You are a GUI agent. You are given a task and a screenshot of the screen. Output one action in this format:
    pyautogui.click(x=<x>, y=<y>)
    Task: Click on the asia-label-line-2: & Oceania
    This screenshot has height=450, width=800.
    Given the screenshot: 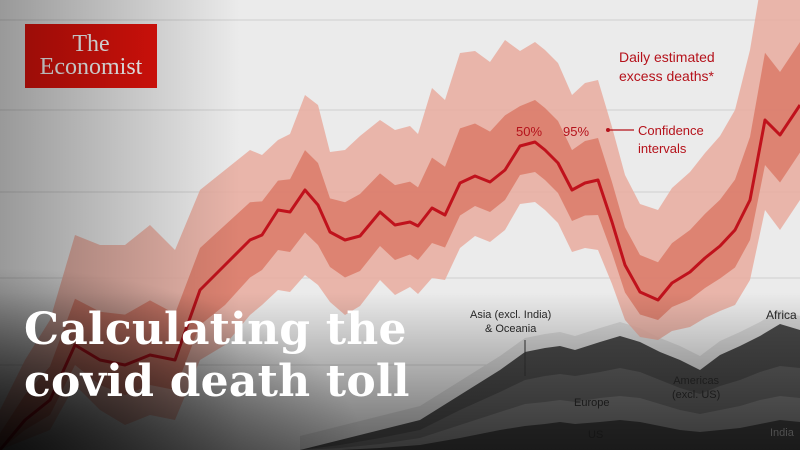 What is the action you would take?
    pyautogui.click(x=510, y=329)
    